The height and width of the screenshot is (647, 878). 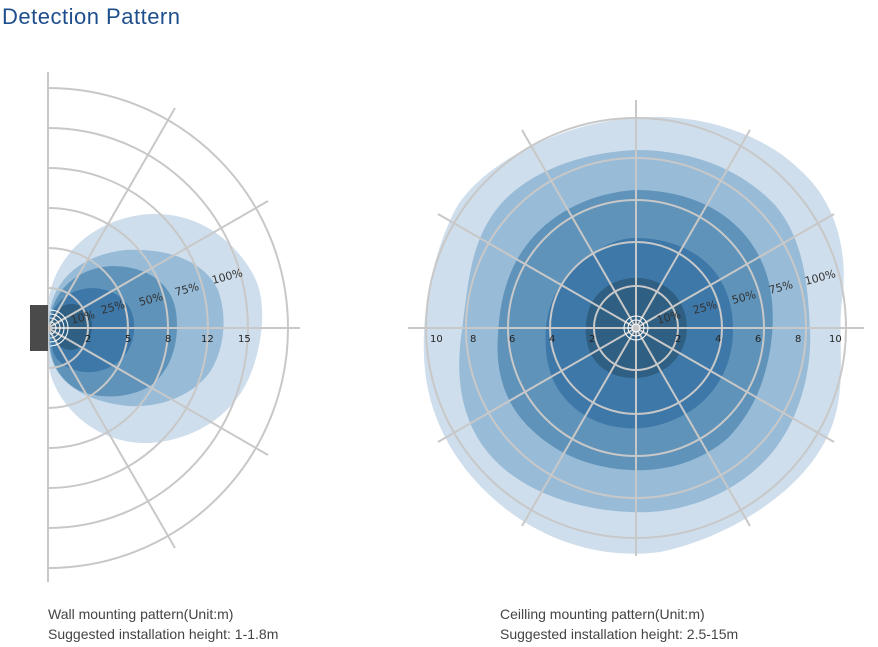 I want to click on ceiling-tick-right-6: 6, so click(x=758, y=339).